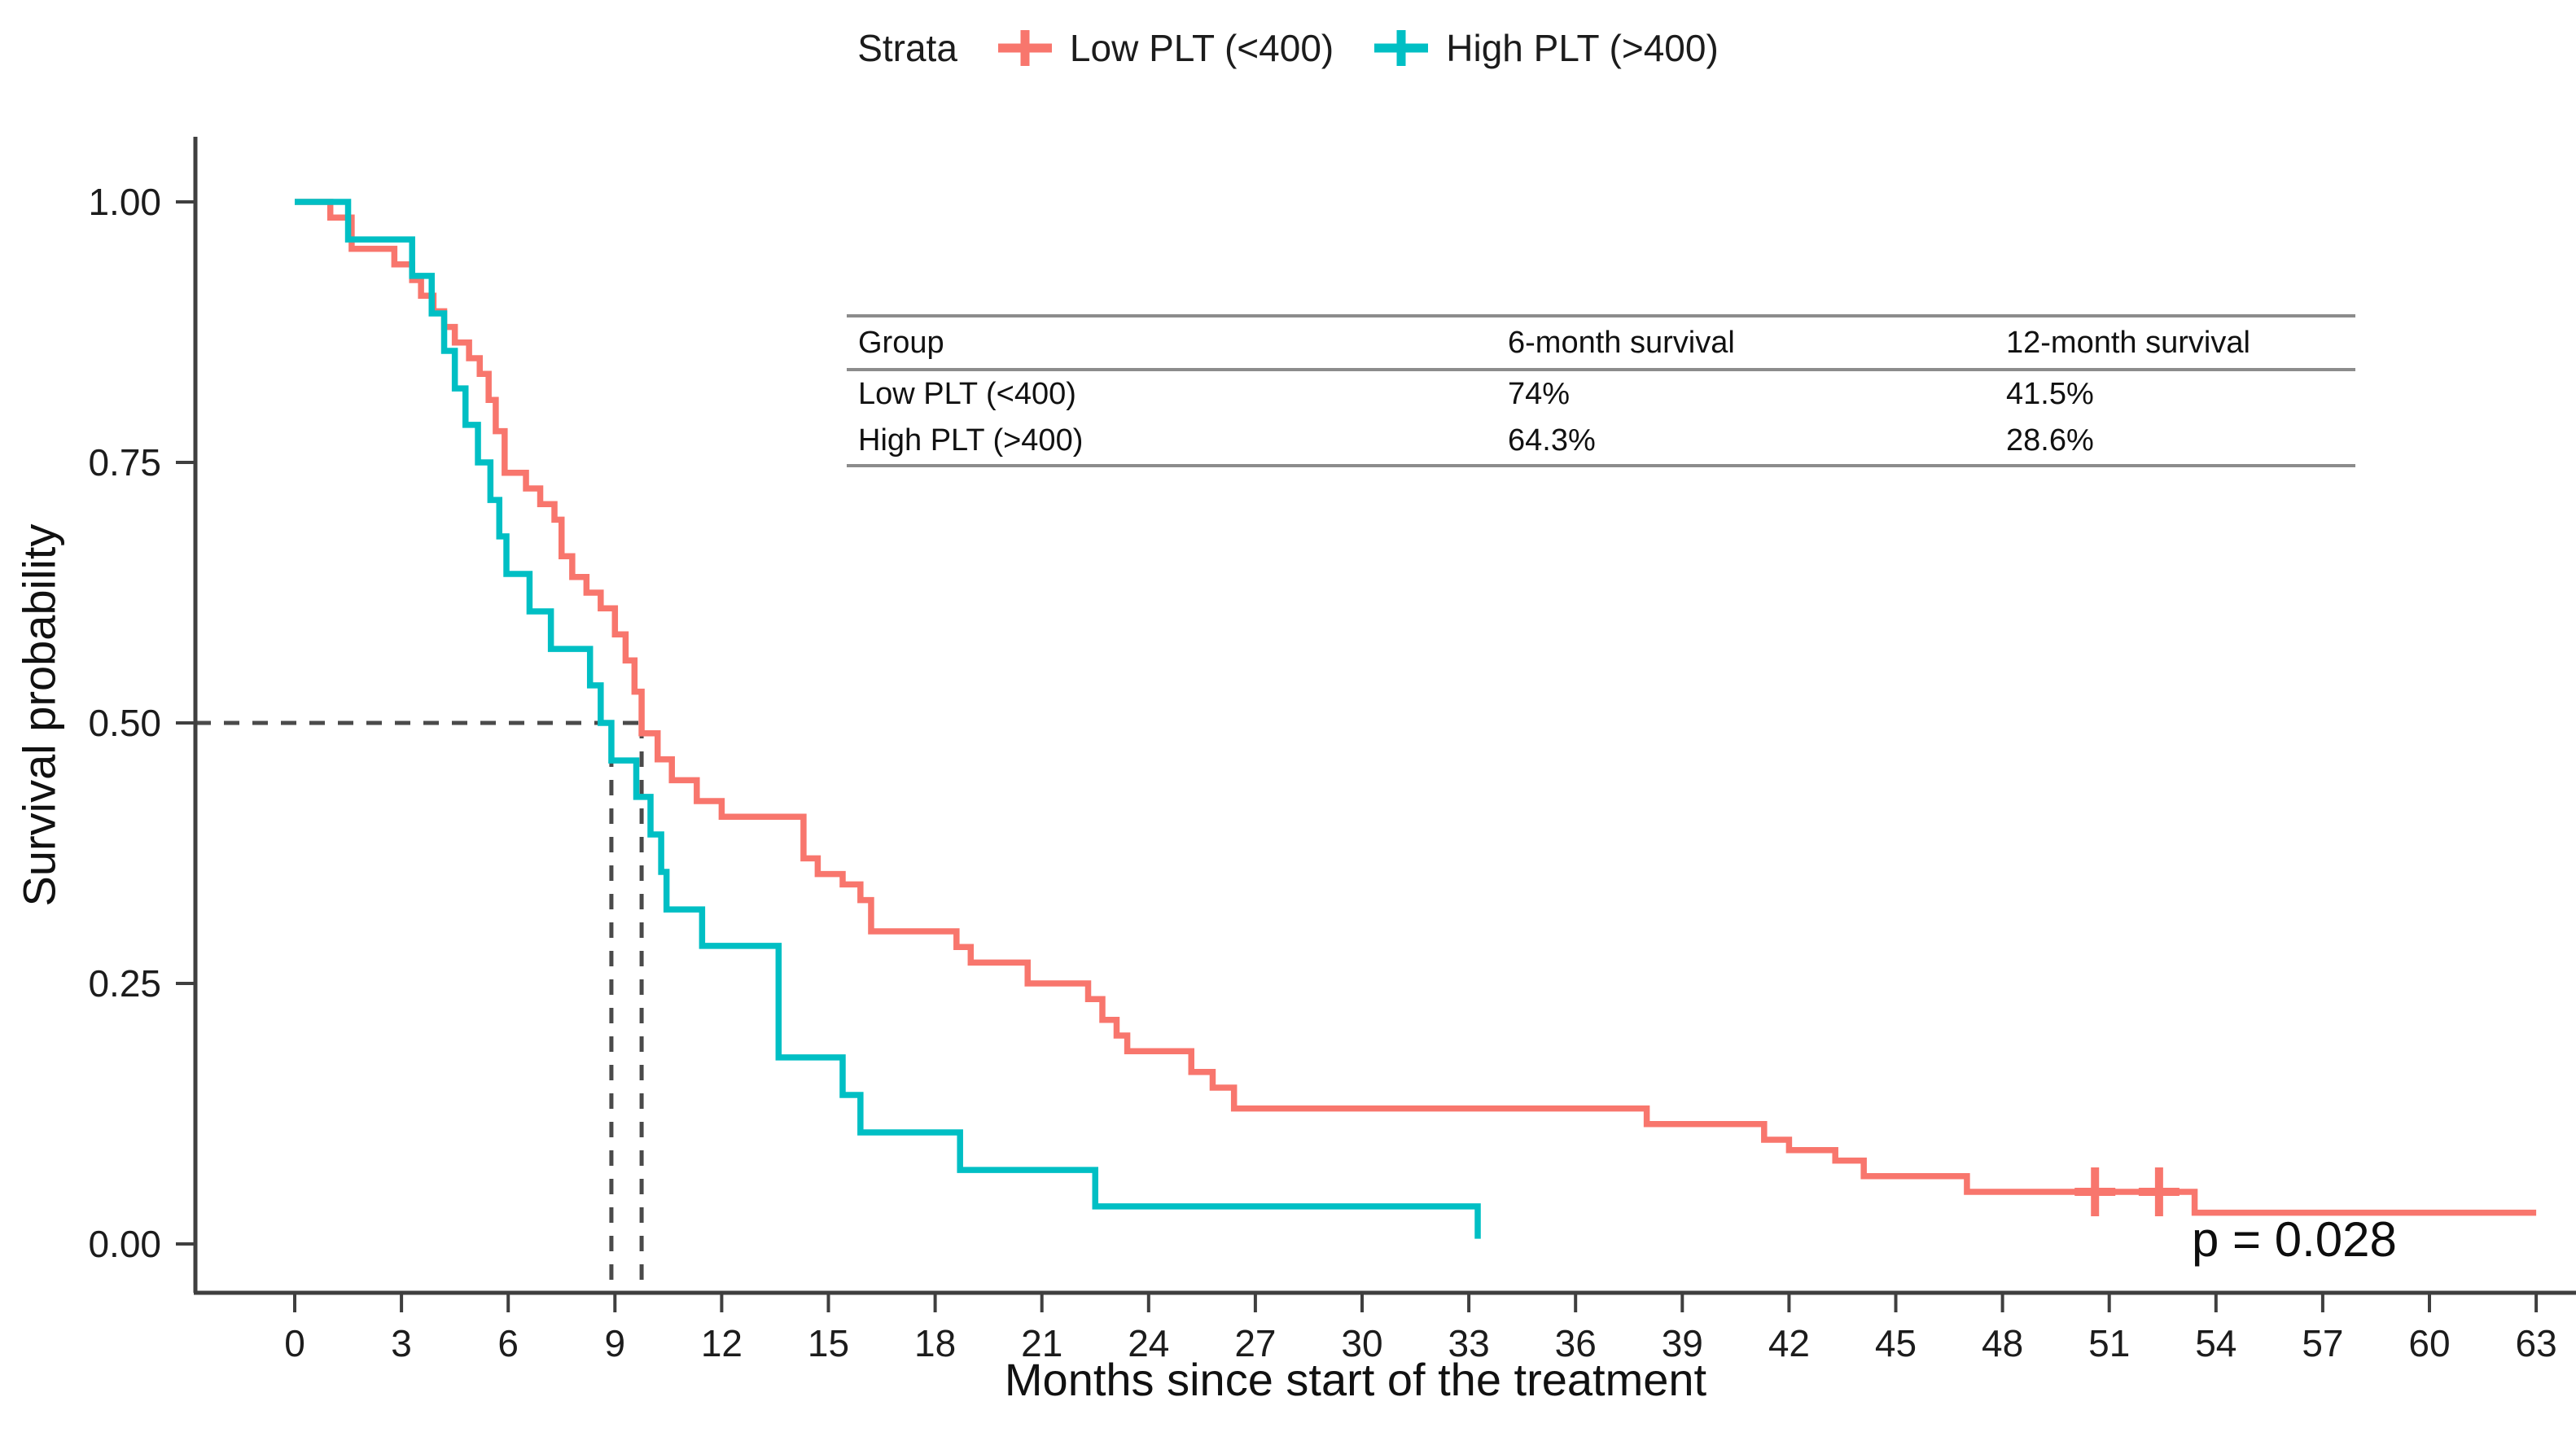 The width and height of the screenshot is (2576, 1432). I want to click on table-cell-6month: 74%, so click(1539, 394).